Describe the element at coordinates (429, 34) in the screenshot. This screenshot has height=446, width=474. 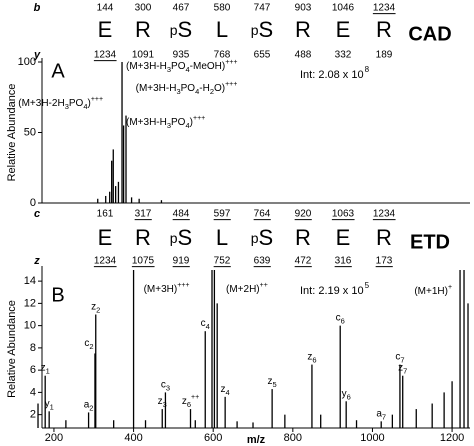
I see `method: CAD` at that location.